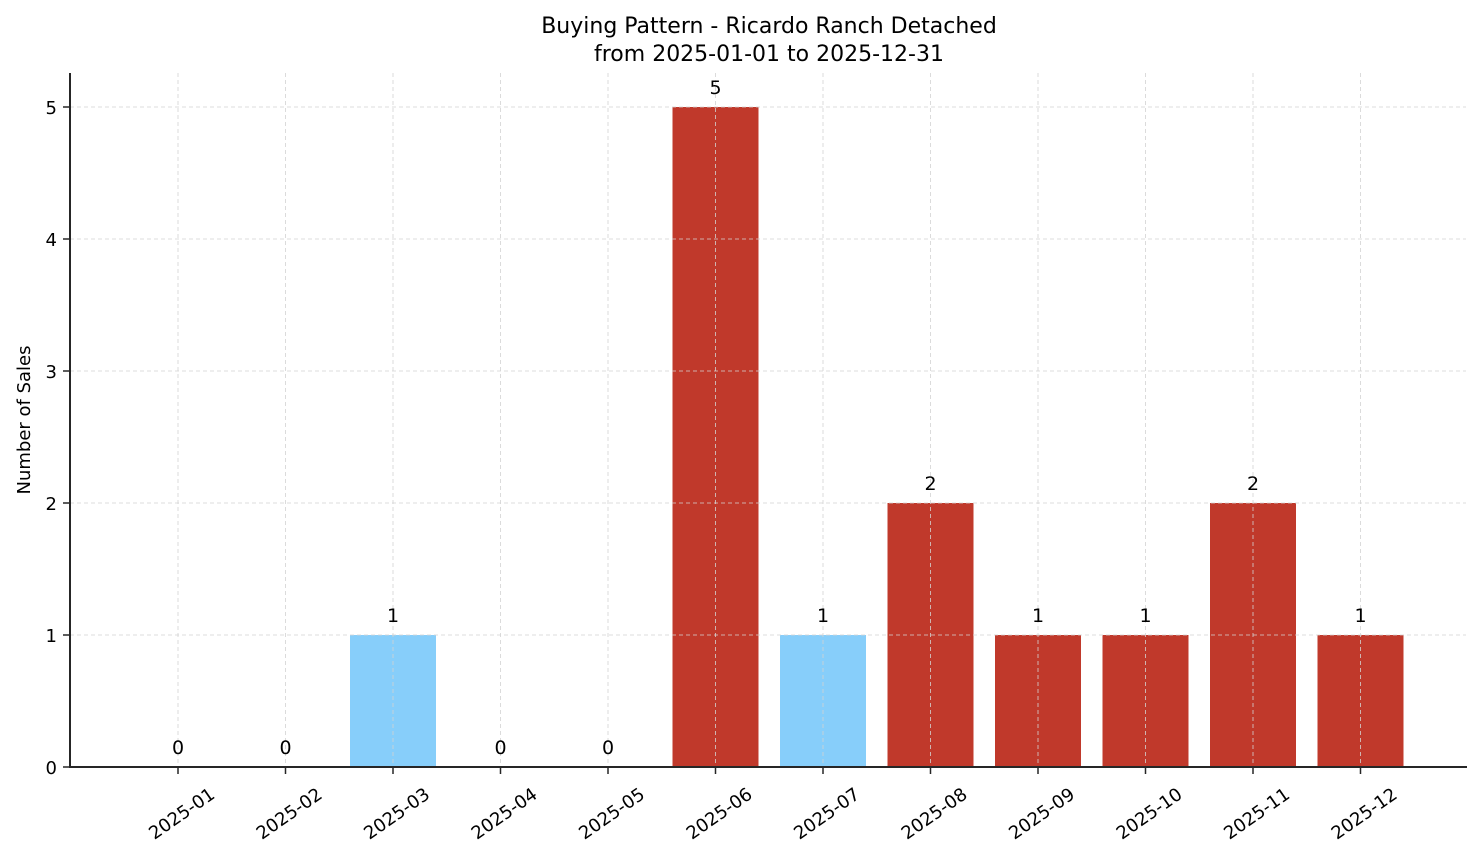 This screenshot has width=1481, height=863. Describe the element at coordinates (58, 438) in the screenshot. I see `y-axis-ticks: 0 1 2 3 4 5` at that location.